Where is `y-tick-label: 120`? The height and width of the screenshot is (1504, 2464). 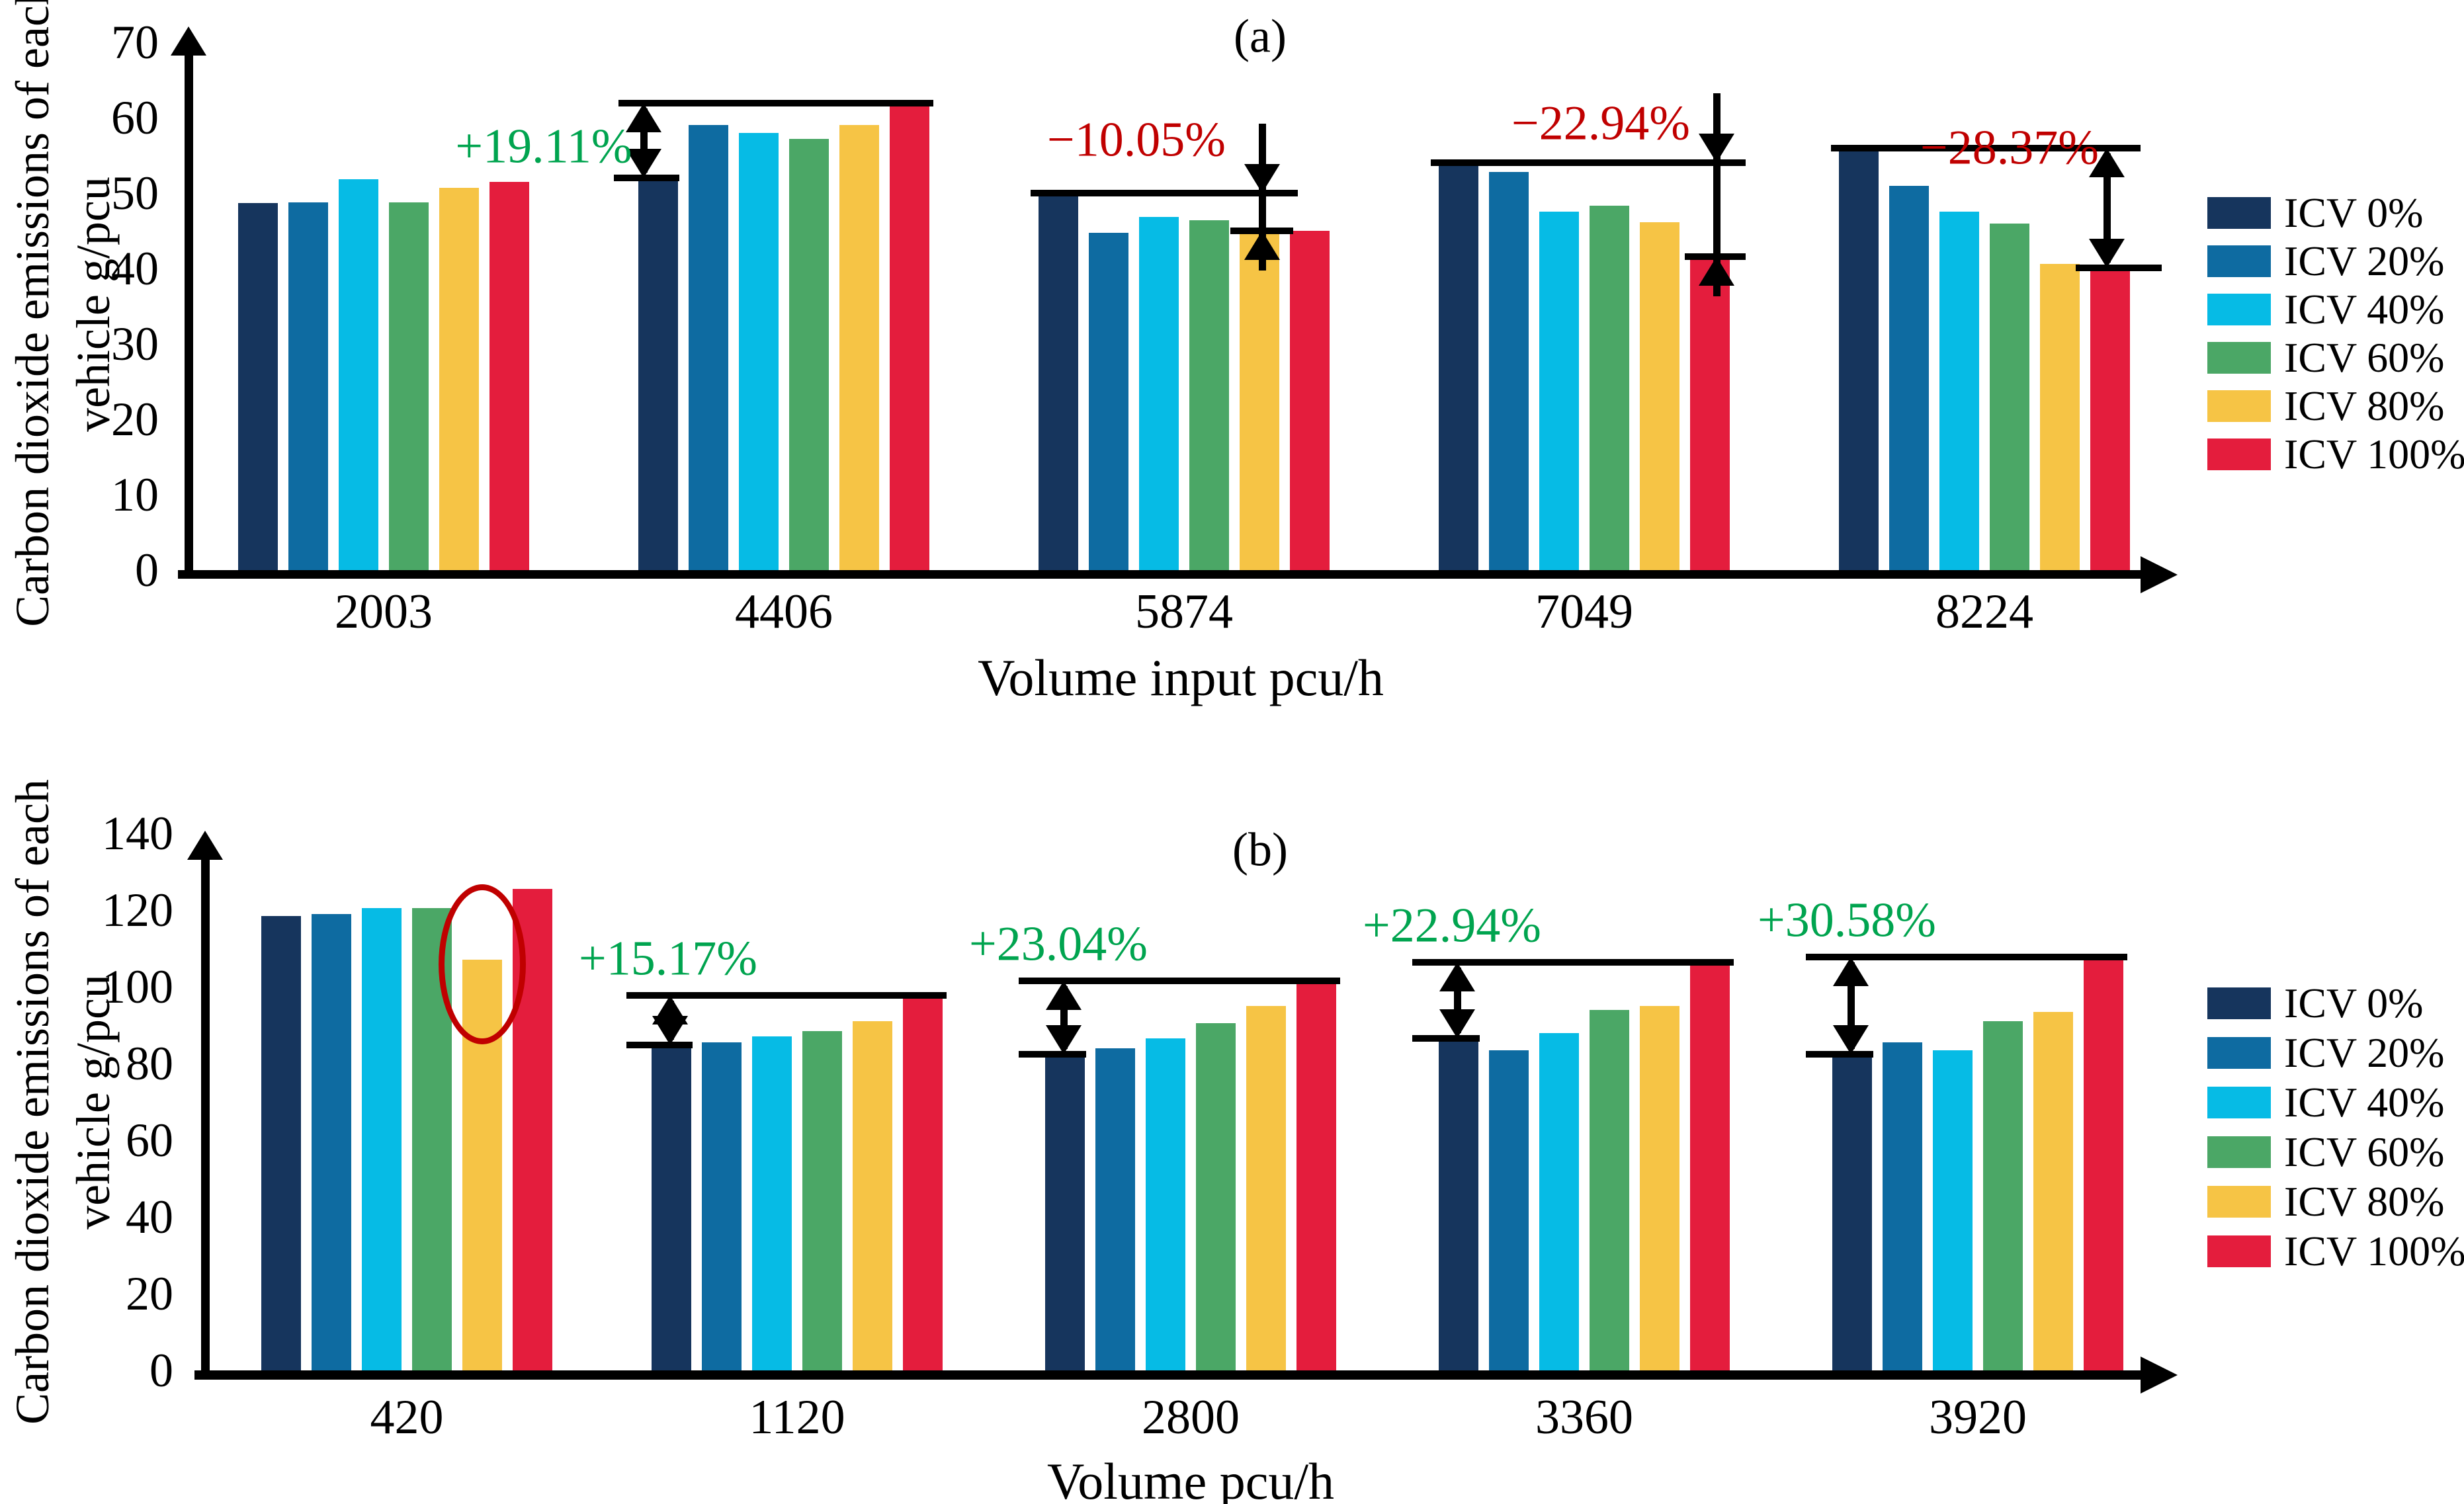 y-tick-label: 120 is located at coordinates (137, 910).